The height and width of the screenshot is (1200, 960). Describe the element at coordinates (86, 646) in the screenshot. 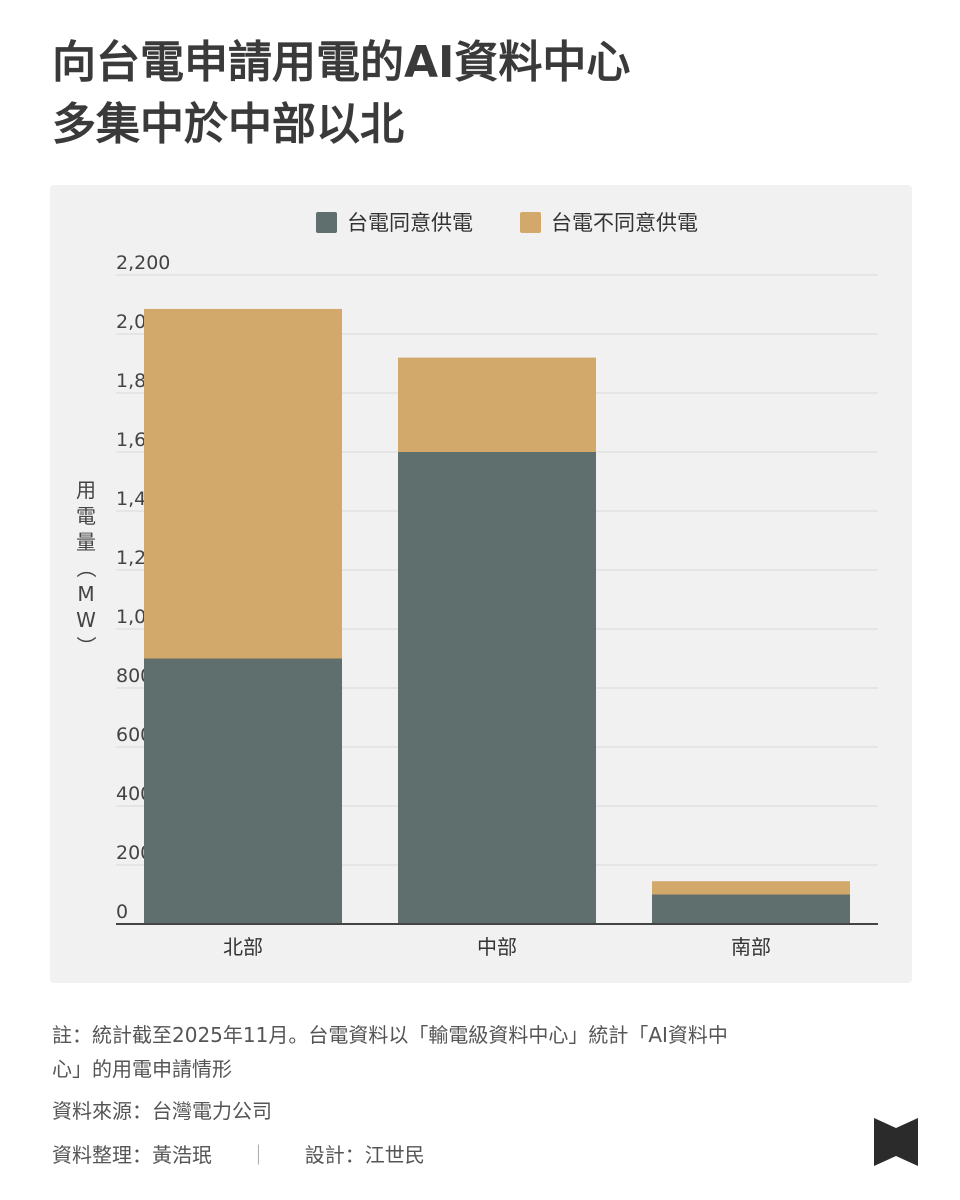

I see `y-axis-label-char: ）` at that location.